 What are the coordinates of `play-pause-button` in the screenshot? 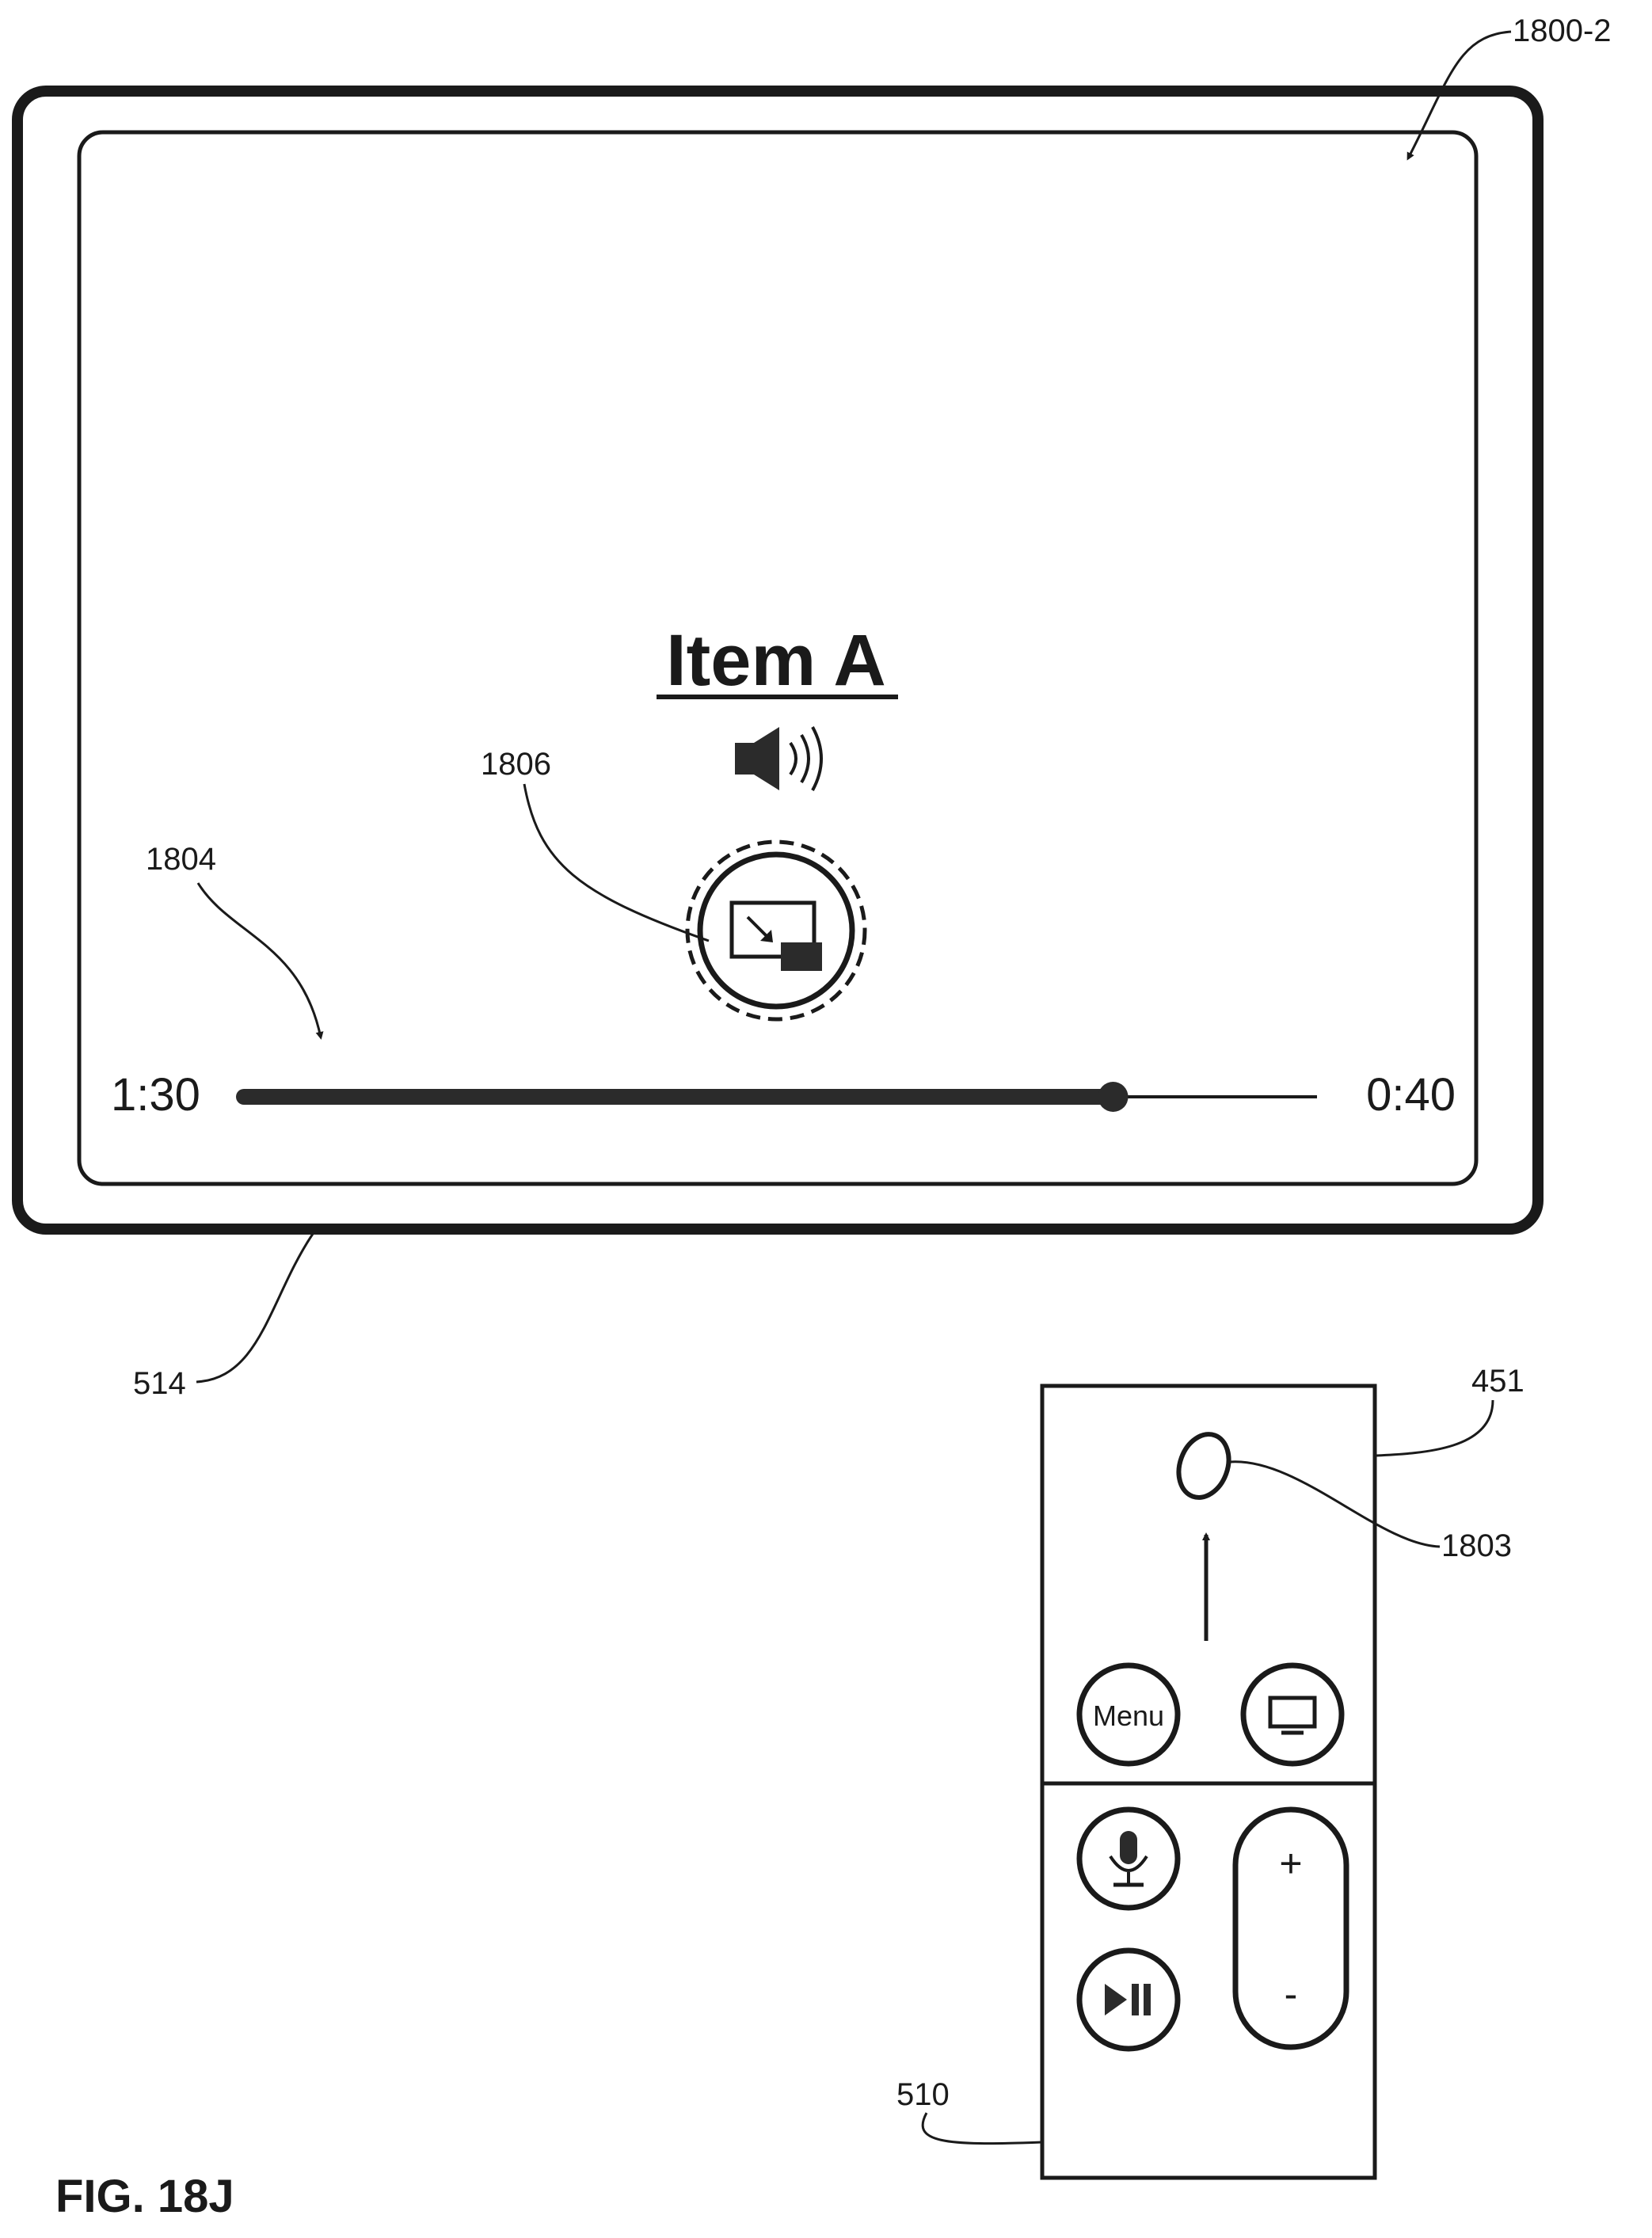 It's located at (1128, 2000).